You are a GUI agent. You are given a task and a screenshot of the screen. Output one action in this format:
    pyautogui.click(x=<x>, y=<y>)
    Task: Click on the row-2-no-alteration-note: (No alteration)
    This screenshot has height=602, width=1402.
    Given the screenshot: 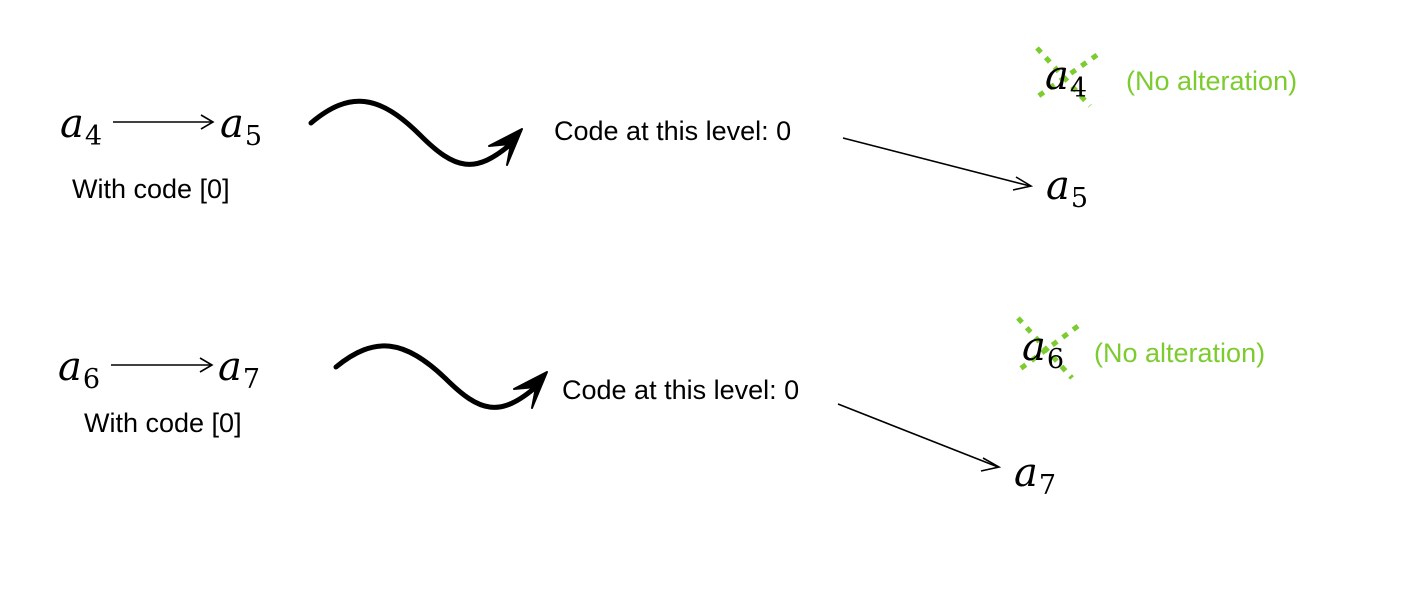 What is the action you would take?
    pyautogui.click(x=1180, y=353)
    